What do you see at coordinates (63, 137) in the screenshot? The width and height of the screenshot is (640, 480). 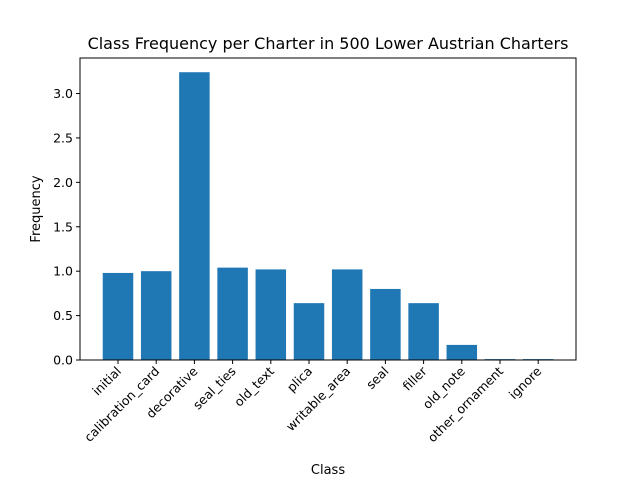 I see `y-tick-label: 2.5` at bounding box center [63, 137].